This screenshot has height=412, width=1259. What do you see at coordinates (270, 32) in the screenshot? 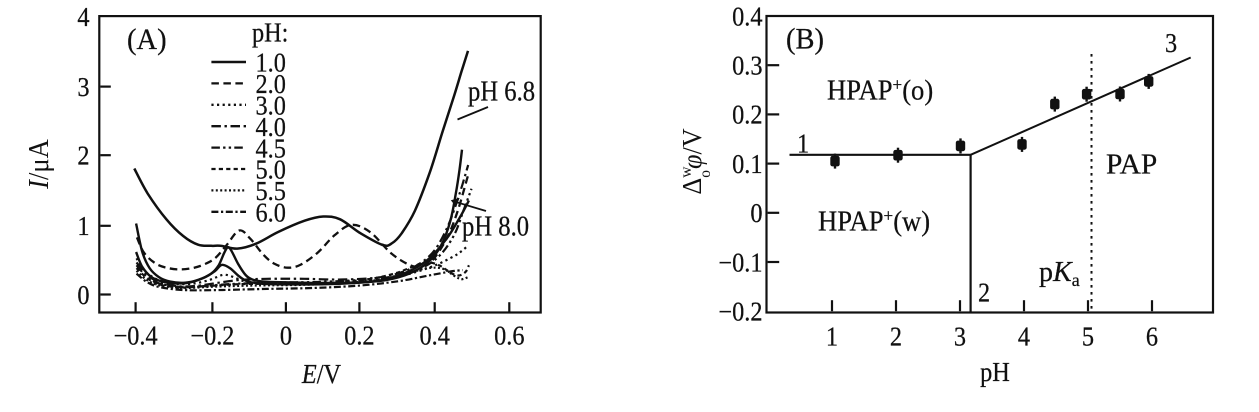
I see `svg-text: pH:` at bounding box center [270, 32].